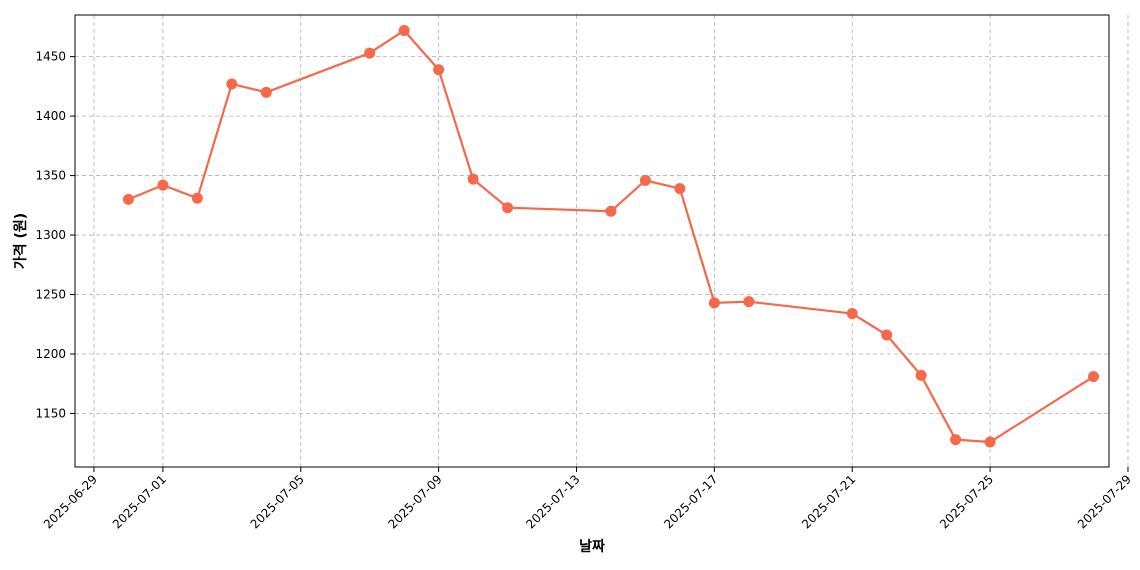 The width and height of the screenshot is (1140, 570). What do you see at coordinates (966, 501) in the screenshot?
I see `x-tick-label: 2025-07-25` at bounding box center [966, 501].